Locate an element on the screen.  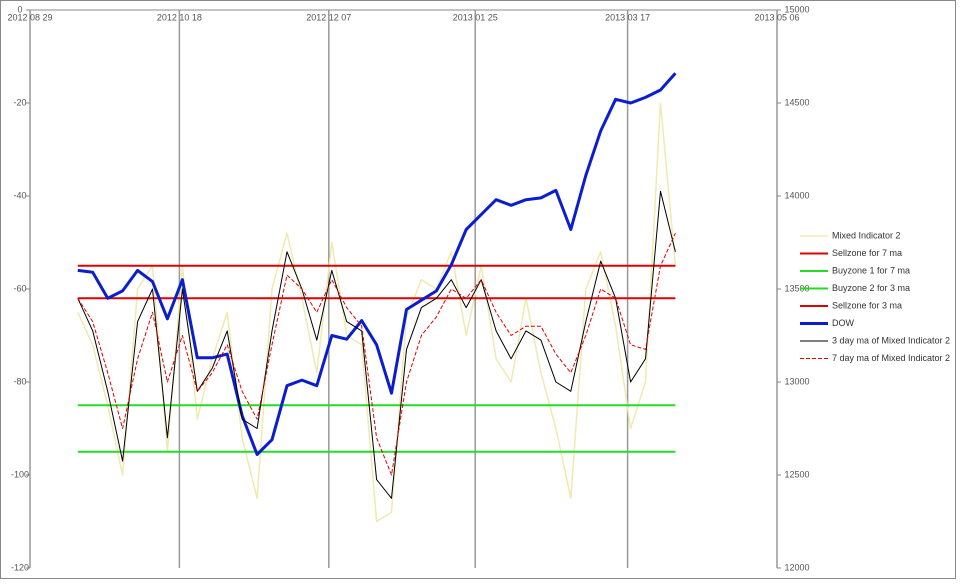
y-tick-label: -20 is located at coordinates (19, 102).